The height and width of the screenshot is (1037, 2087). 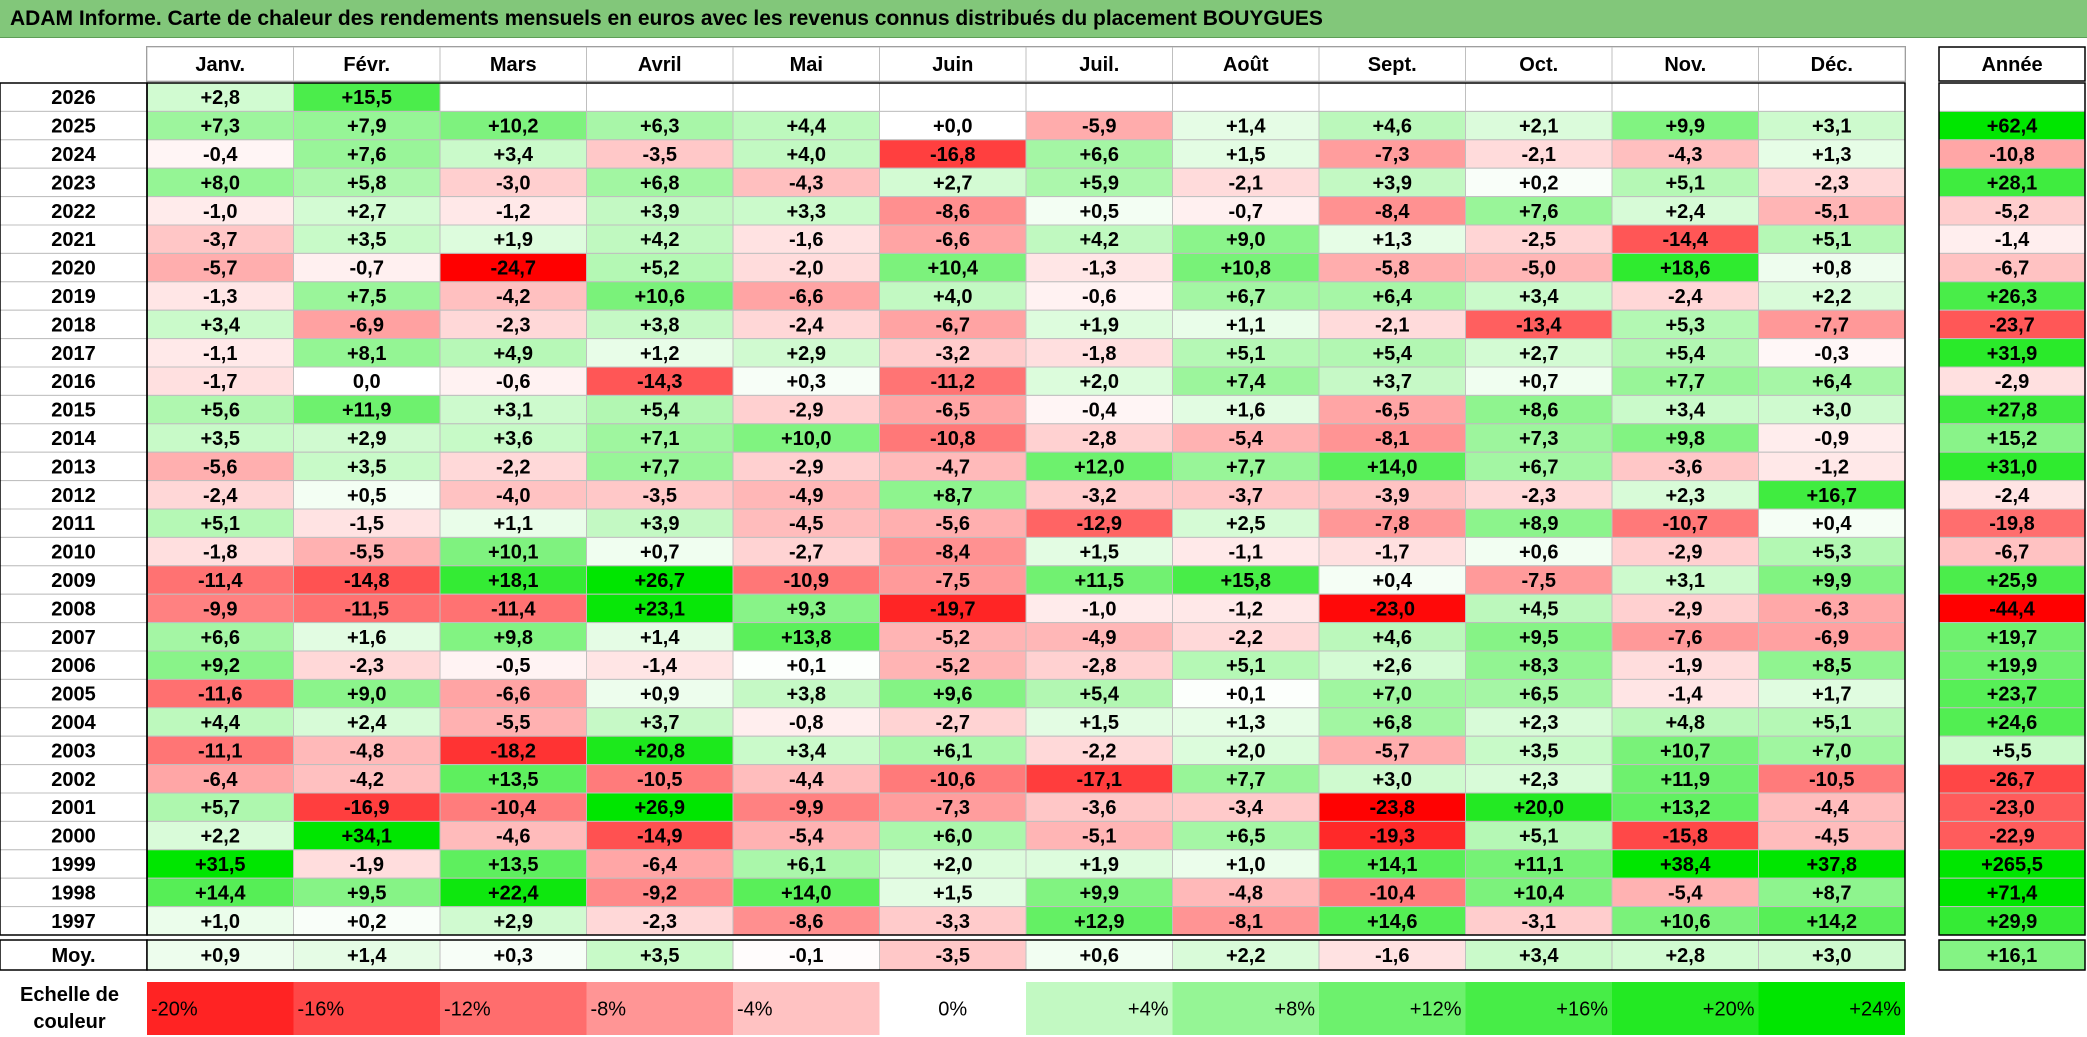 What do you see at coordinates (367, 382) in the screenshot?
I see `month-value-label: 0,0` at bounding box center [367, 382].